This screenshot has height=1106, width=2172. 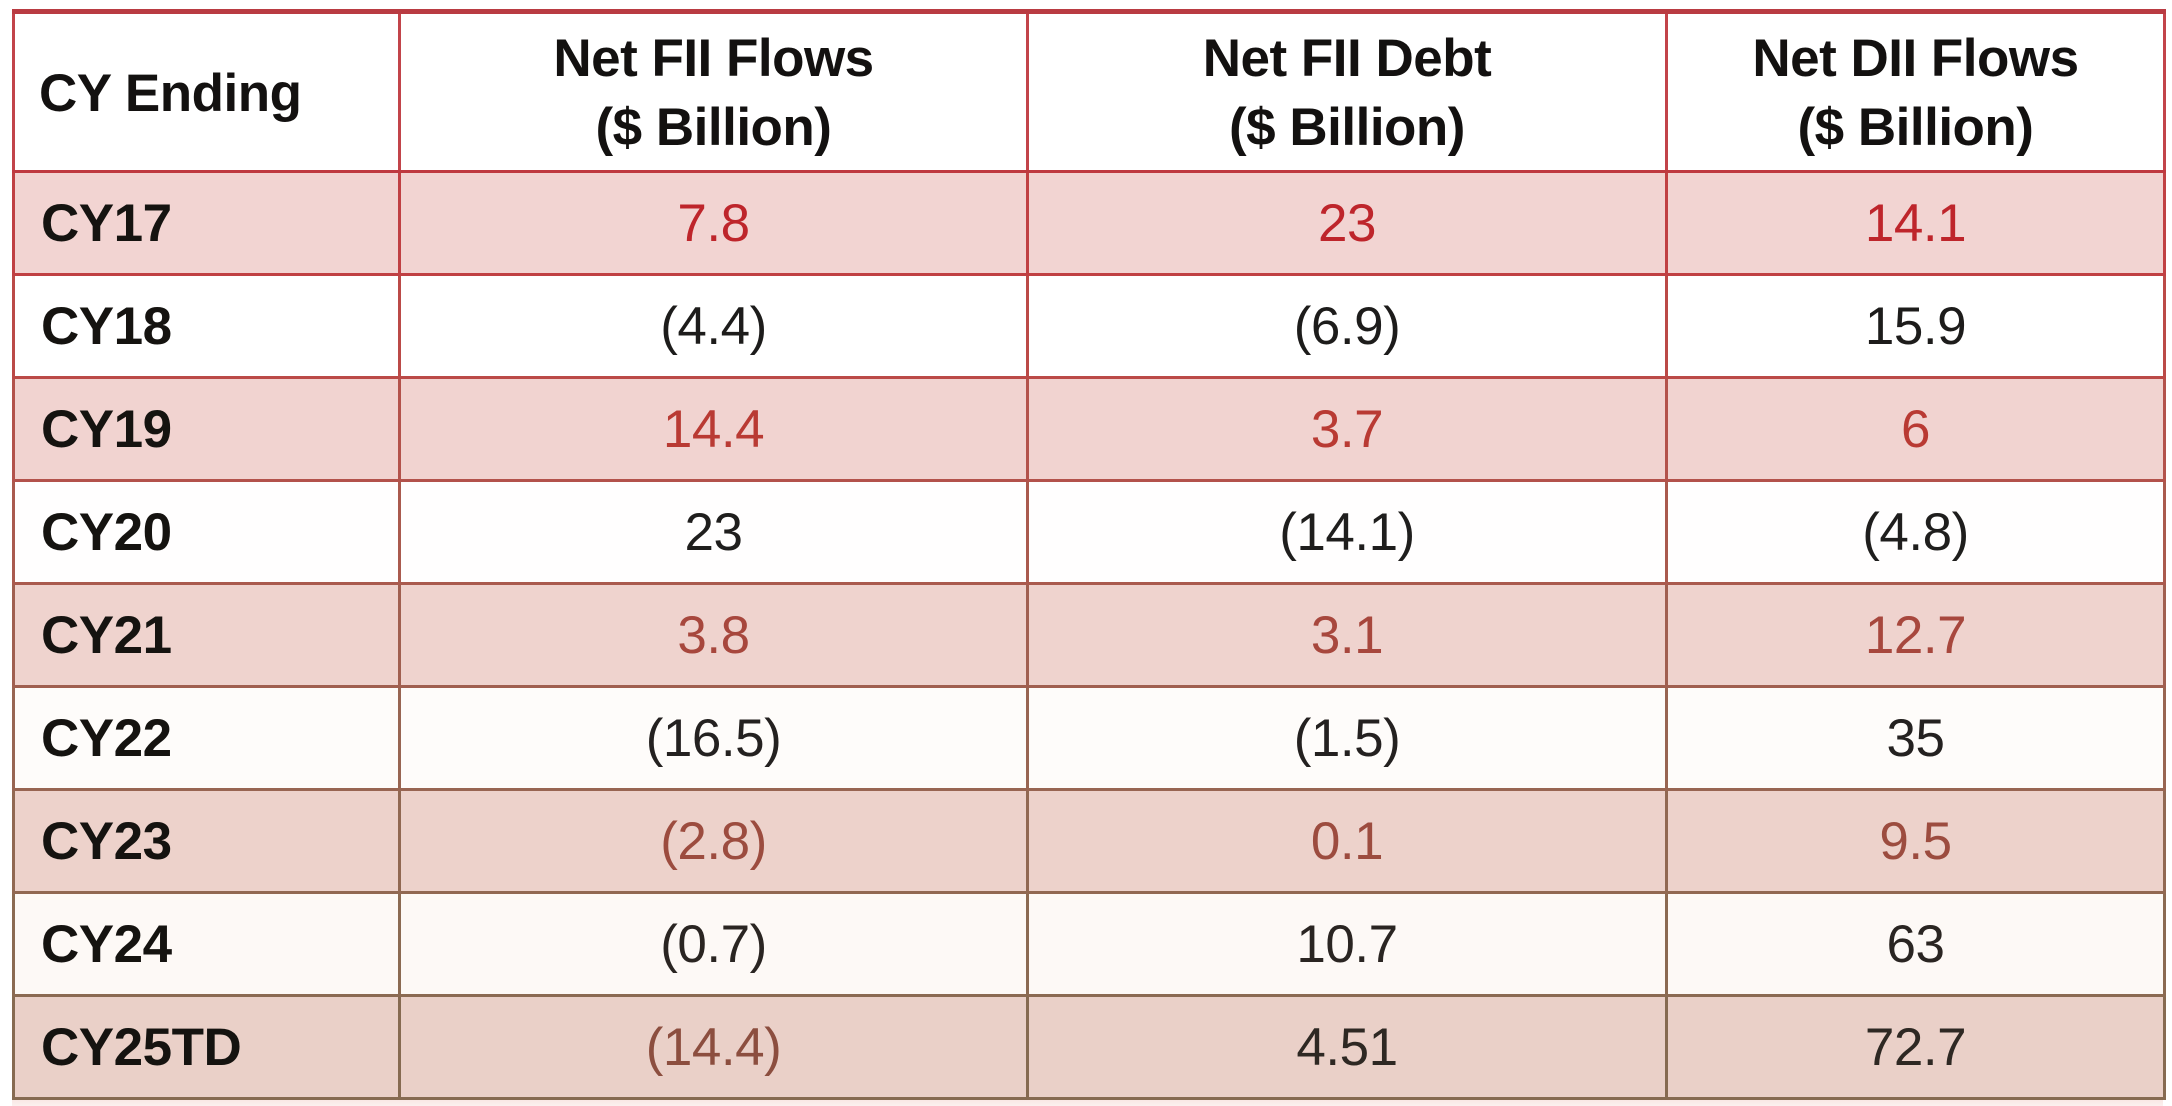 What do you see at coordinates (1347, 532) in the screenshot?
I see `cell-cy20-col2: (14.1)` at bounding box center [1347, 532].